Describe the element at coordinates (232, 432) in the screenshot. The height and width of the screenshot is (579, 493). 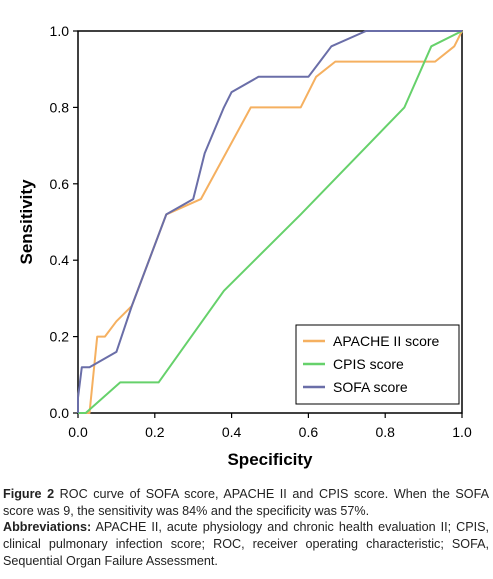
I see `x-tick-label: 0.4` at that location.